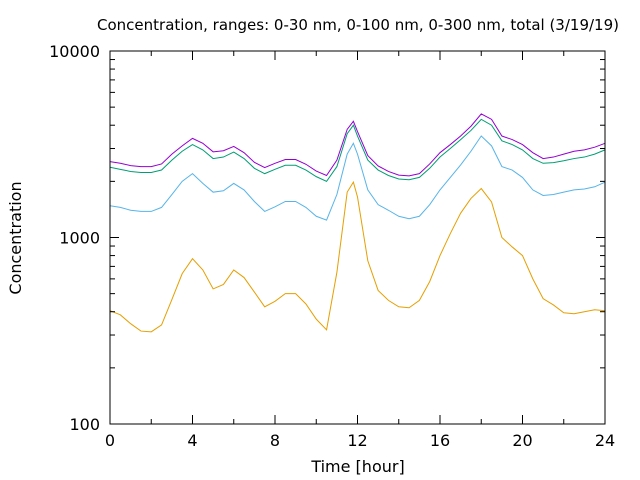 The height and width of the screenshot is (480, 640). What do you see at coordinates (84, 424) in the screenshot?
I see `y-tick-label: 100` at bounding box center [84, 424].